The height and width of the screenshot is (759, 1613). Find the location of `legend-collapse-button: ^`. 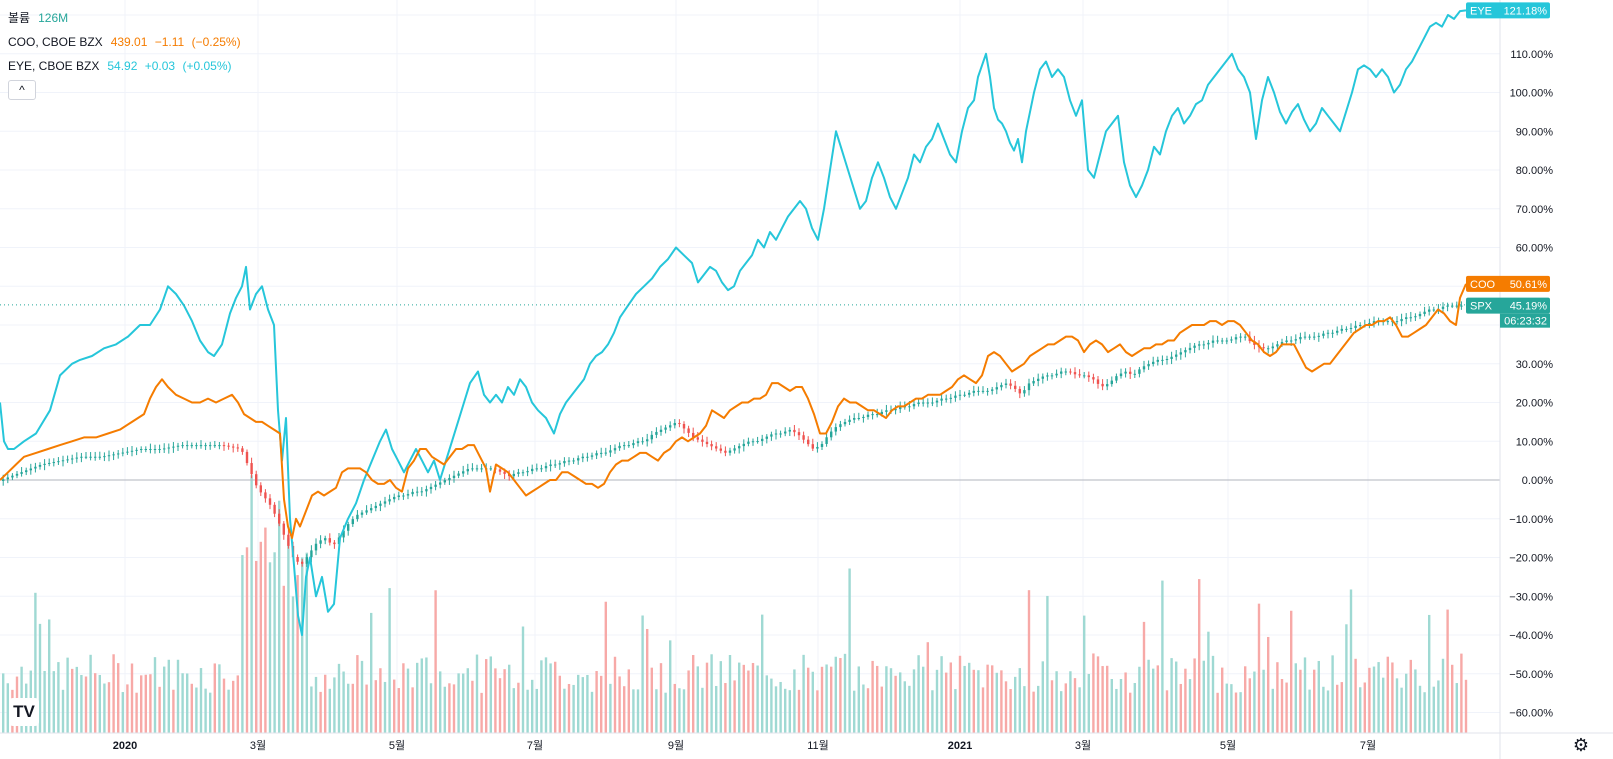

legend-collapse-button: ^ is located at coordinates (22, 90).